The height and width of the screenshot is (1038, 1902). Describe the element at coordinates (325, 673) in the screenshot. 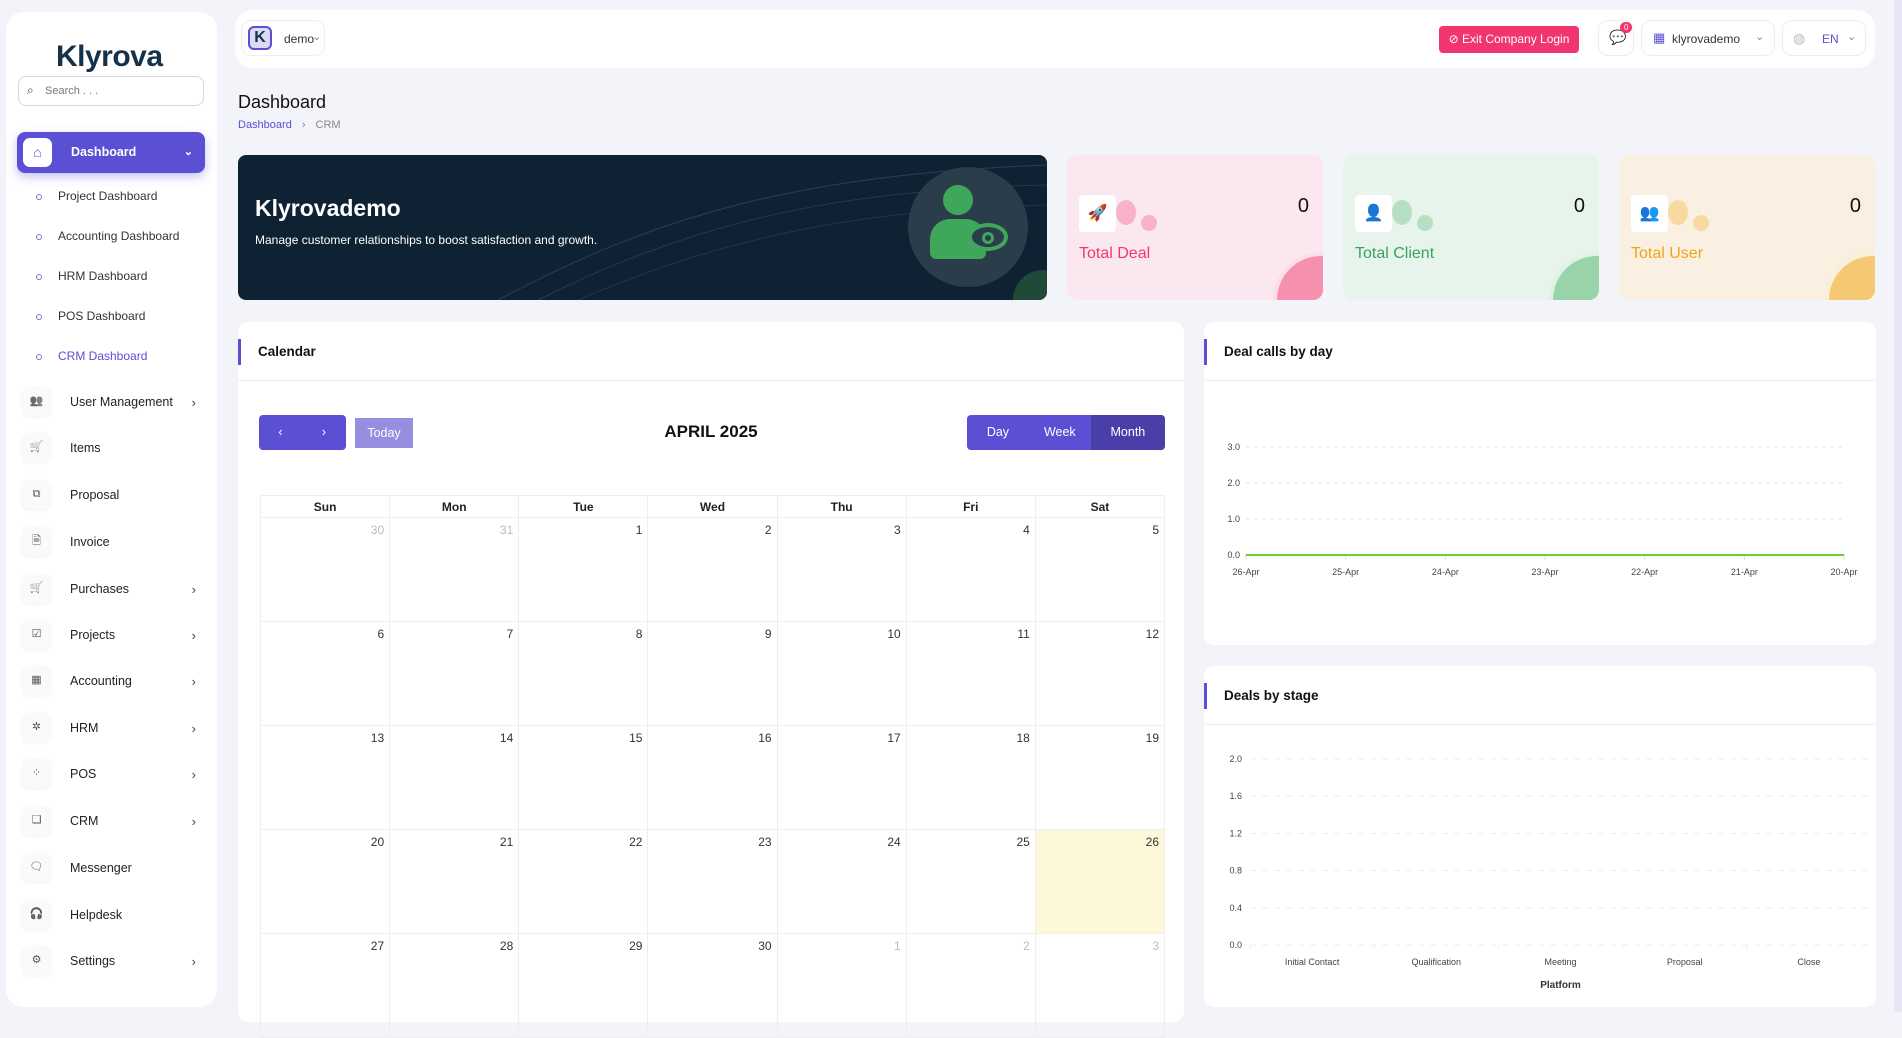

I see `calendar-day: 6` at that location.